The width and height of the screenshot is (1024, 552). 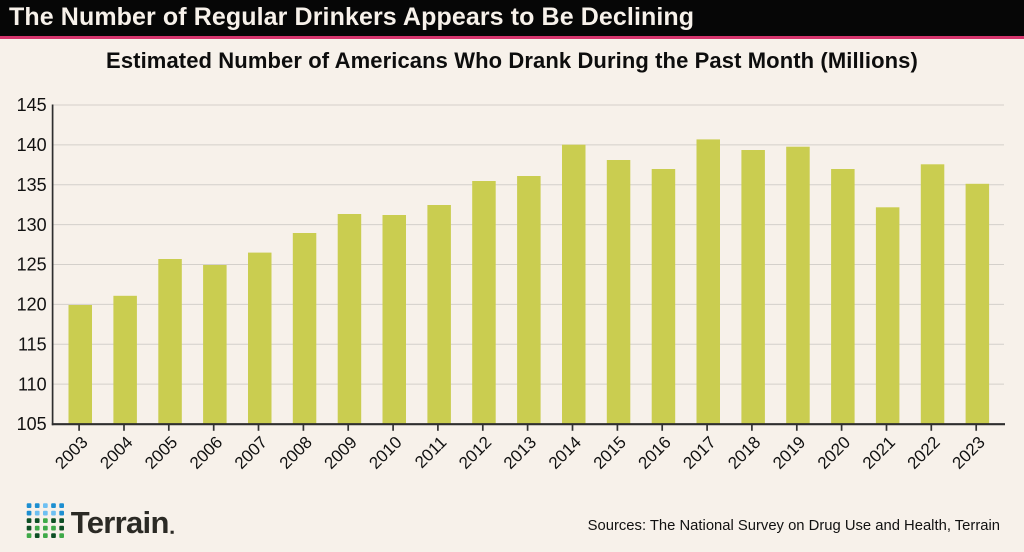 I want to click on svg-text: 125, so click(x=32, y=265).